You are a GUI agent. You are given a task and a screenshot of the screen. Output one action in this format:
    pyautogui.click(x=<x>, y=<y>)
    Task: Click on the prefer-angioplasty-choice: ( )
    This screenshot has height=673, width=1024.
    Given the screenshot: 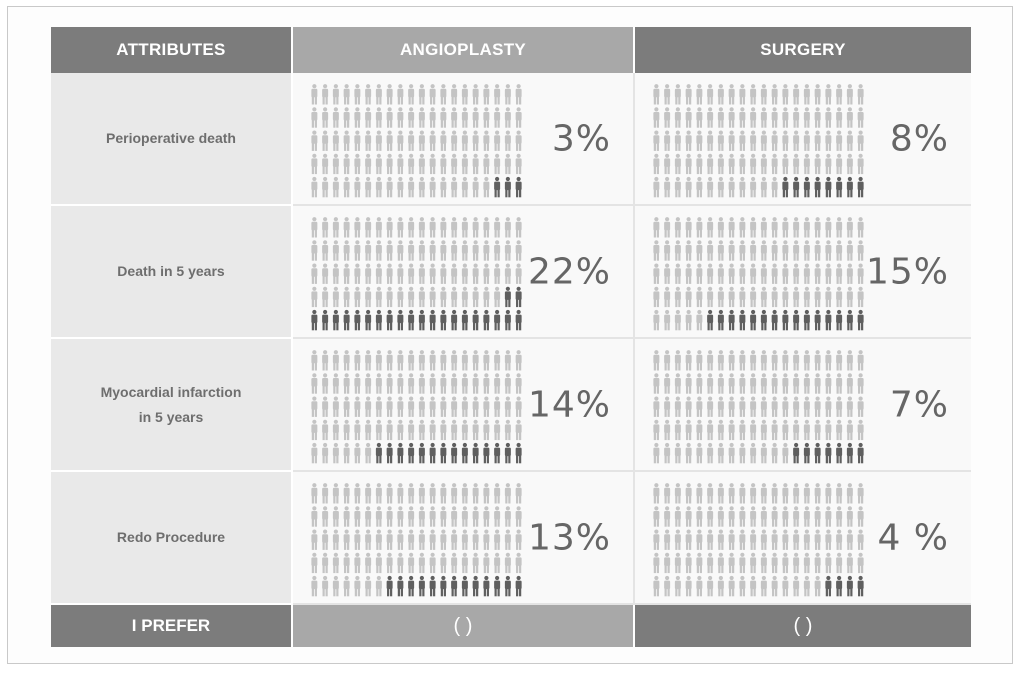 What is the action you would take?
    pyautogui.click(x=464, y=626)
    